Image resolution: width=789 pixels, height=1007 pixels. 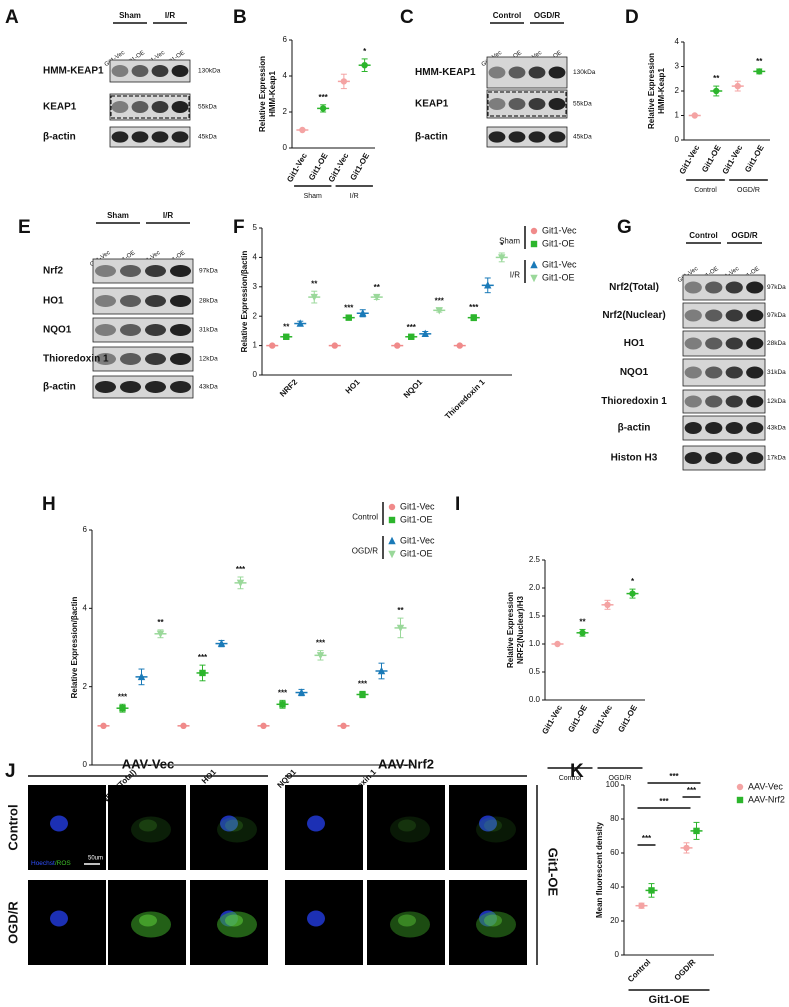 What do you see at coordinates (634, 343) in the screenshot?
I see `blot-row-label: HO1` at bounding box center [634, 343].